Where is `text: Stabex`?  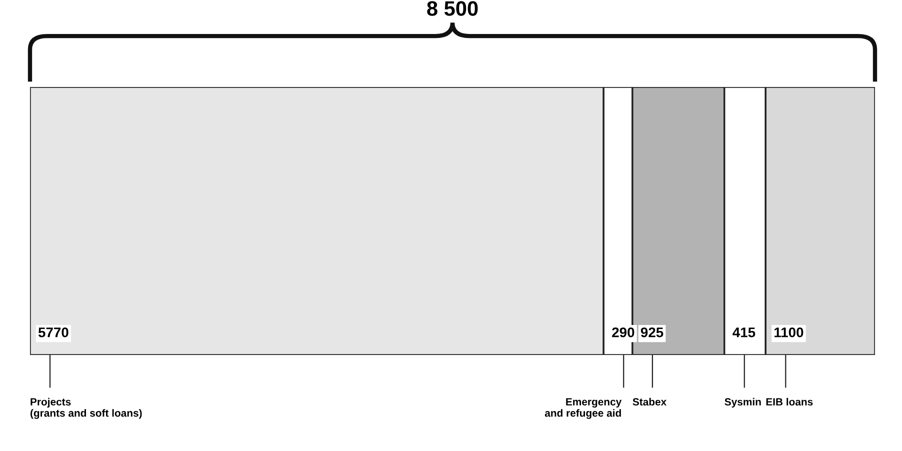 text: Stabex is located at coordinates (649, 402).